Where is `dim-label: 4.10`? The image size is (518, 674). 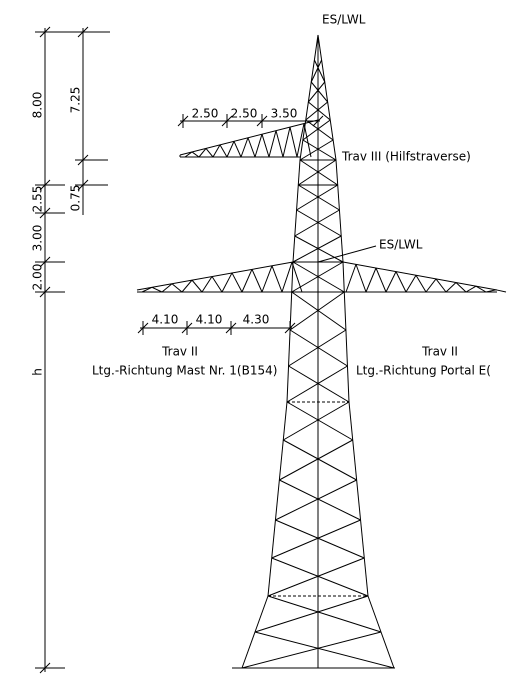
dim-label: 4.10 is located at coordinates (165, 320).